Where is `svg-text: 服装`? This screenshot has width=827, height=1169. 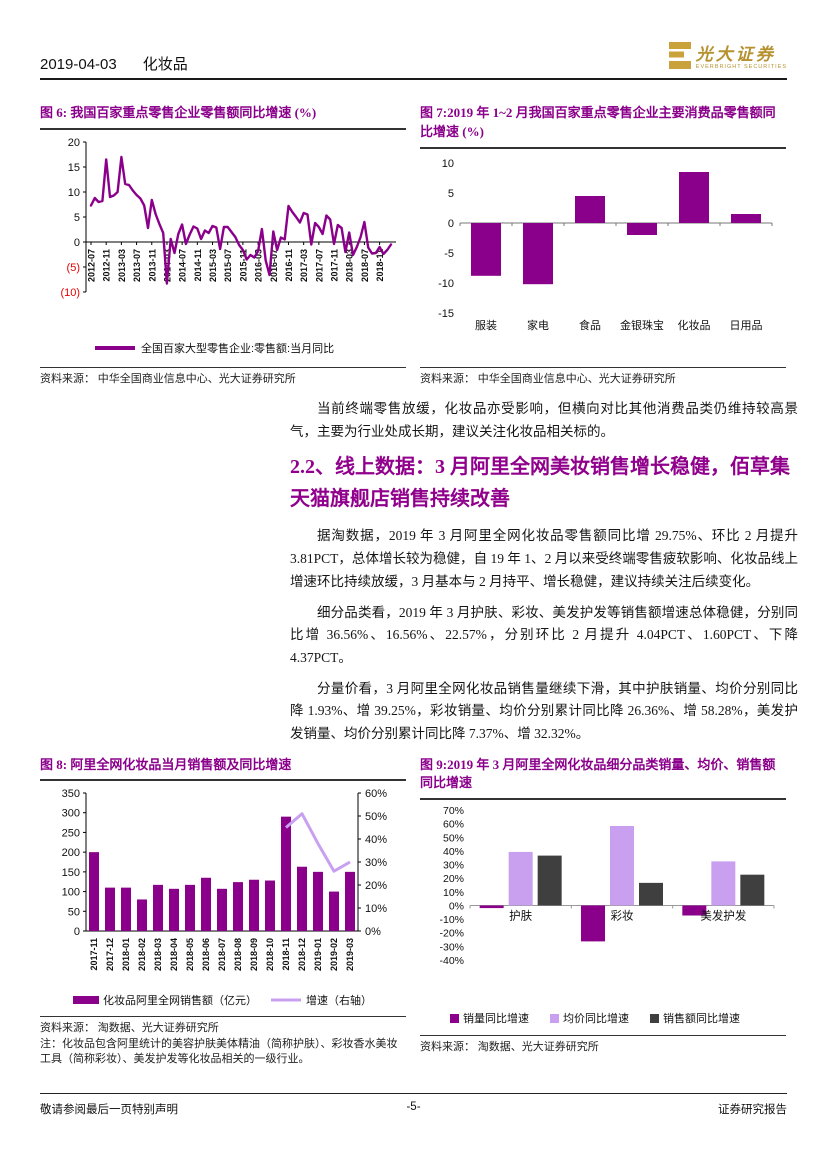 svg-text: 服装 is located at coordinates (486, 325).